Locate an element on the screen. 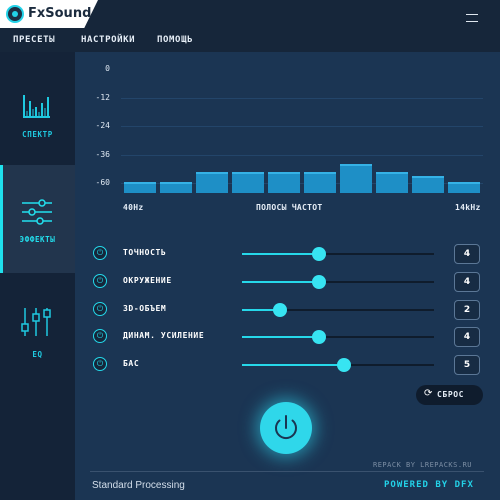  y-tick-label: 0 is located at coordinates (107, 68).